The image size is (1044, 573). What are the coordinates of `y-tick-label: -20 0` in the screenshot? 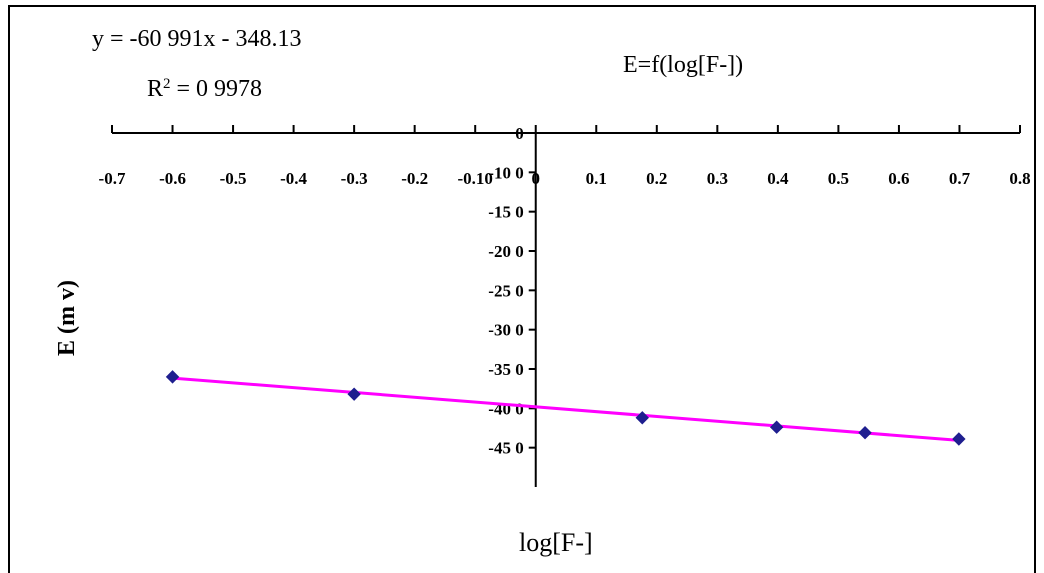 It's located at (505, 251).